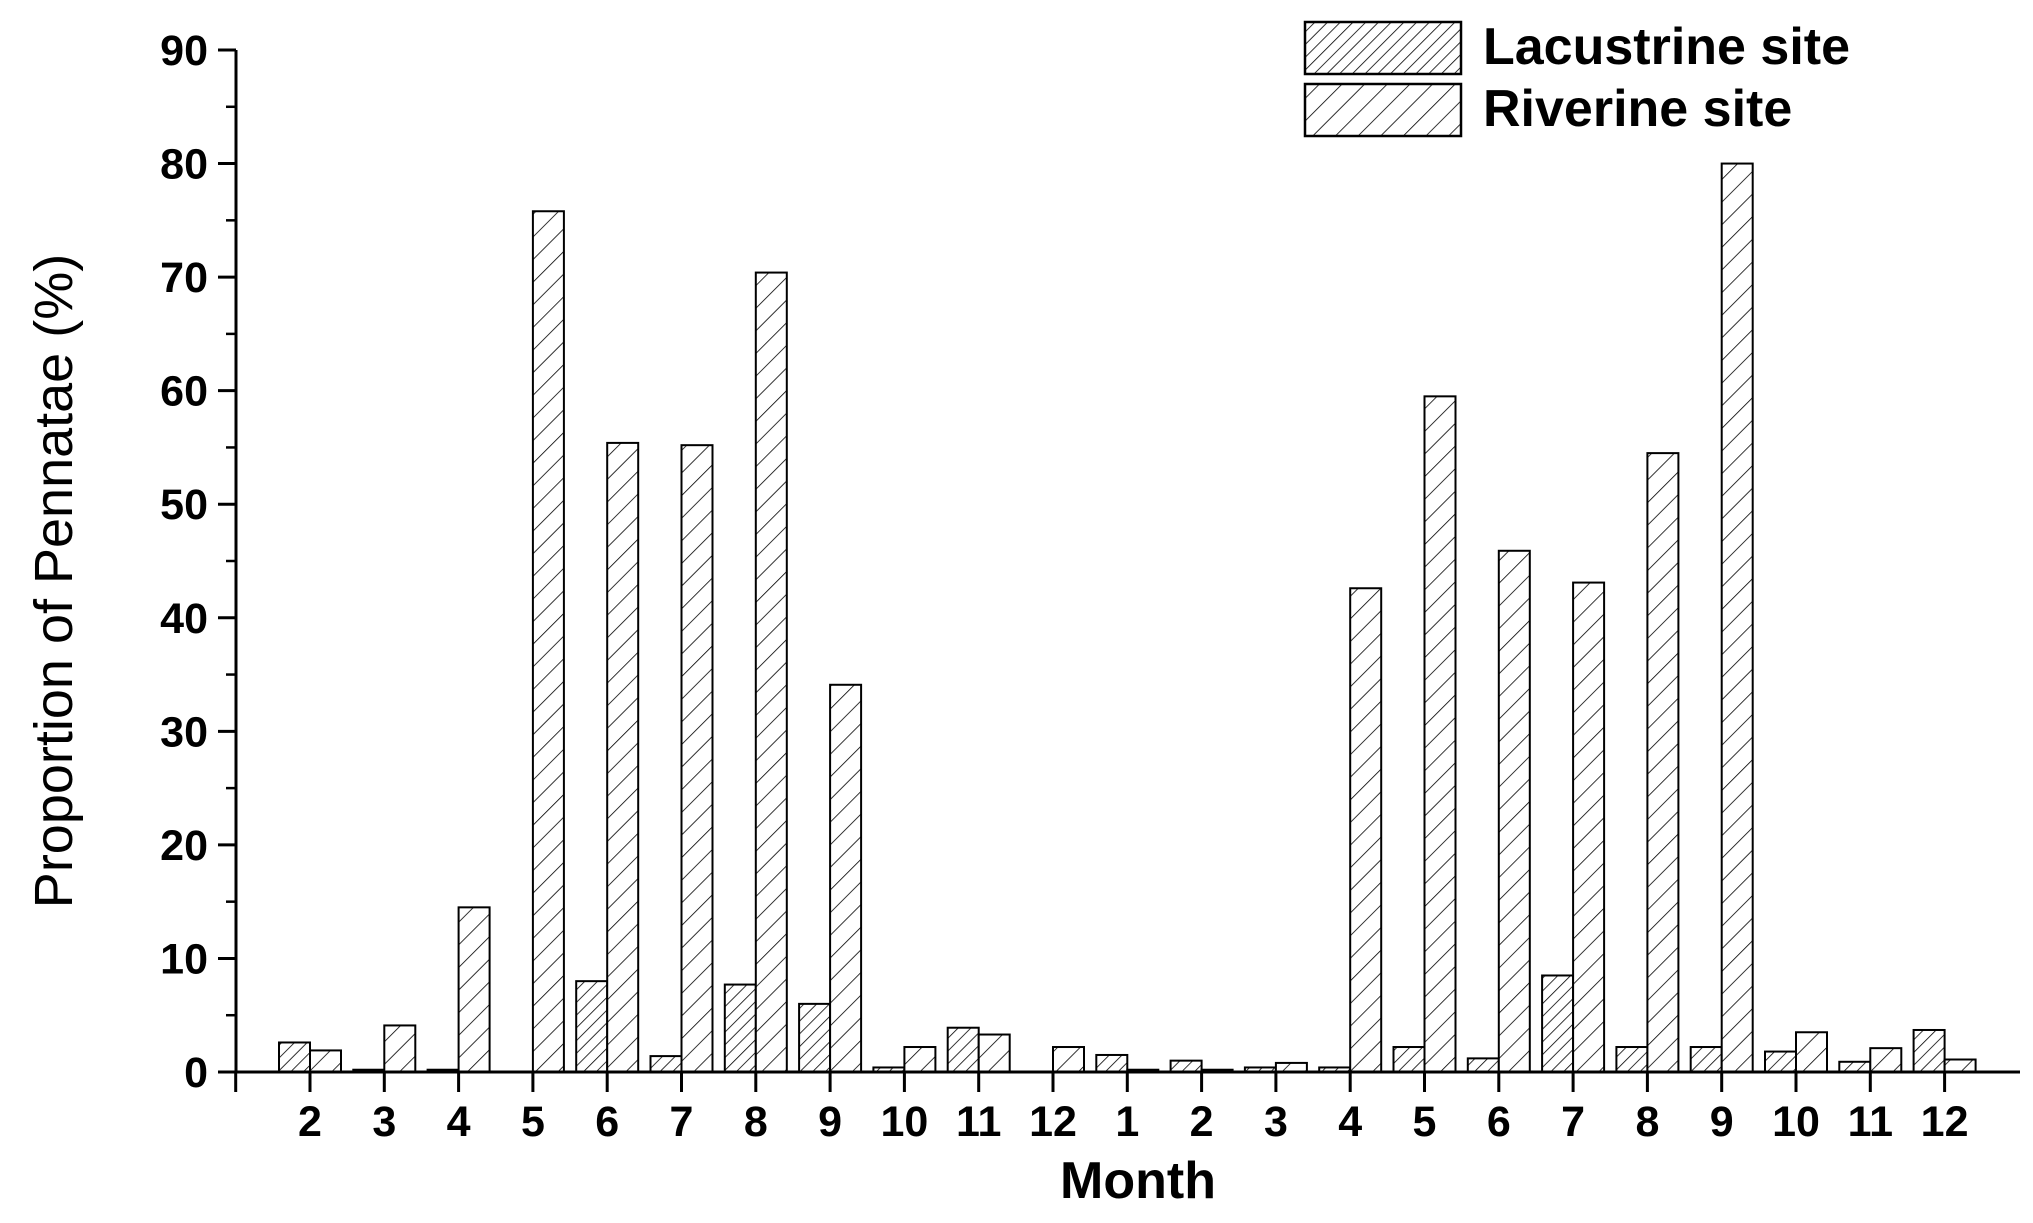 The image size is (2033, 1223). What do you see at coordinates (978, 1122) in the screenshot?
I see `x-tick-label-9: 11` at bounding box center [978, 1122].